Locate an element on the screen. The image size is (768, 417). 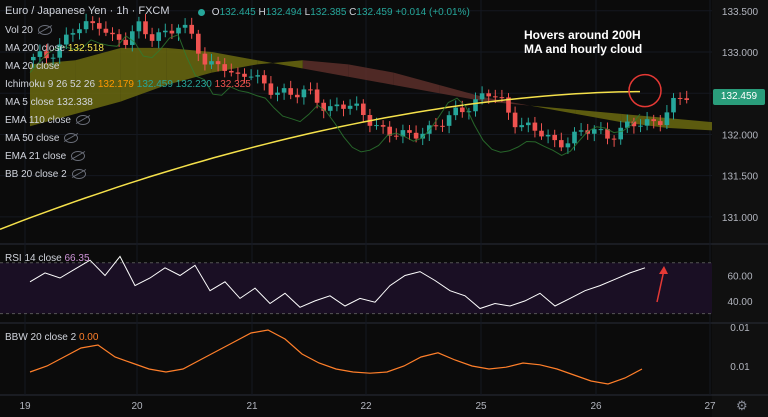
legend-ma50: MA 50 close is located at coordinates (42, 138).